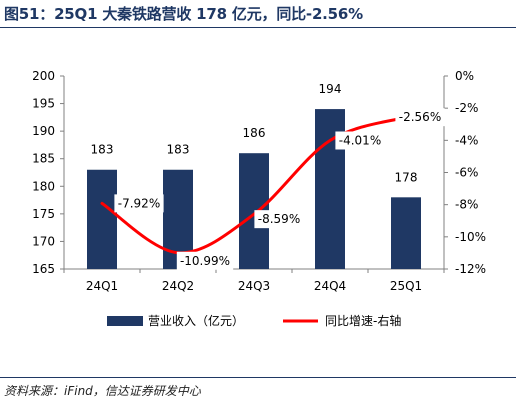  What do you see at coordinates (254, 133) in the screenshot?
I see `revenue-bar-label: 186` at bounding box center [254, 133].